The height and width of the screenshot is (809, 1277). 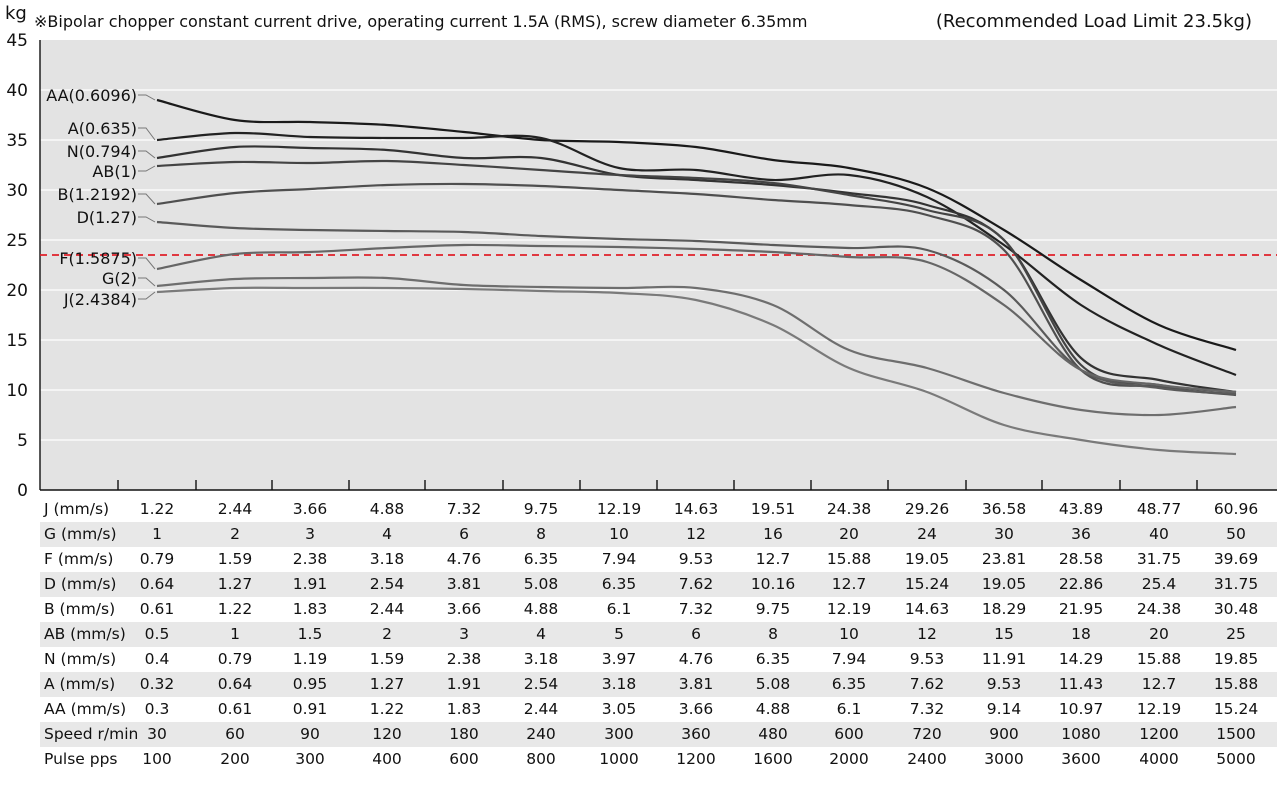 What do you see at coordinates (1004, 609) in the screenshot?
I see `table-cell-4-11: 18.29` at bounding box center [1004, 609].